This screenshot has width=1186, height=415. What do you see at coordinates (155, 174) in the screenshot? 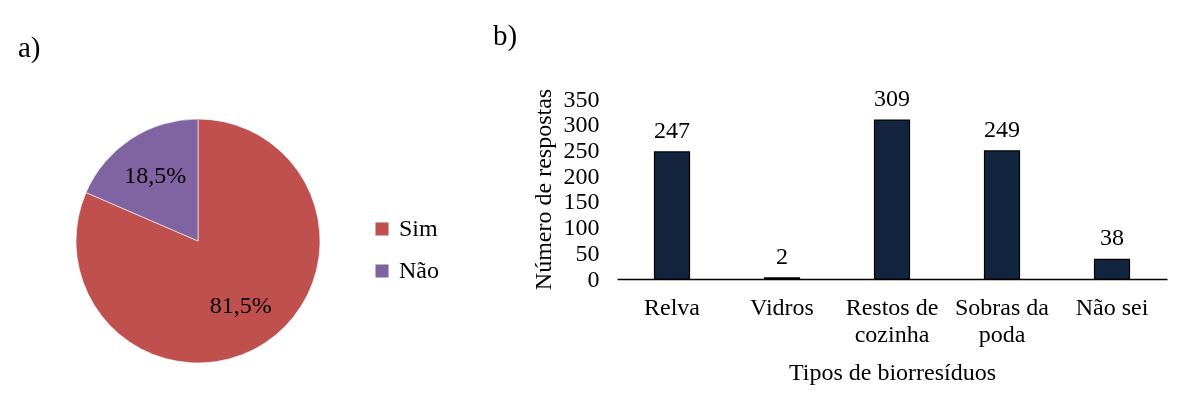
I see `data-label: 18,5%` at bounding box center [155, 174].